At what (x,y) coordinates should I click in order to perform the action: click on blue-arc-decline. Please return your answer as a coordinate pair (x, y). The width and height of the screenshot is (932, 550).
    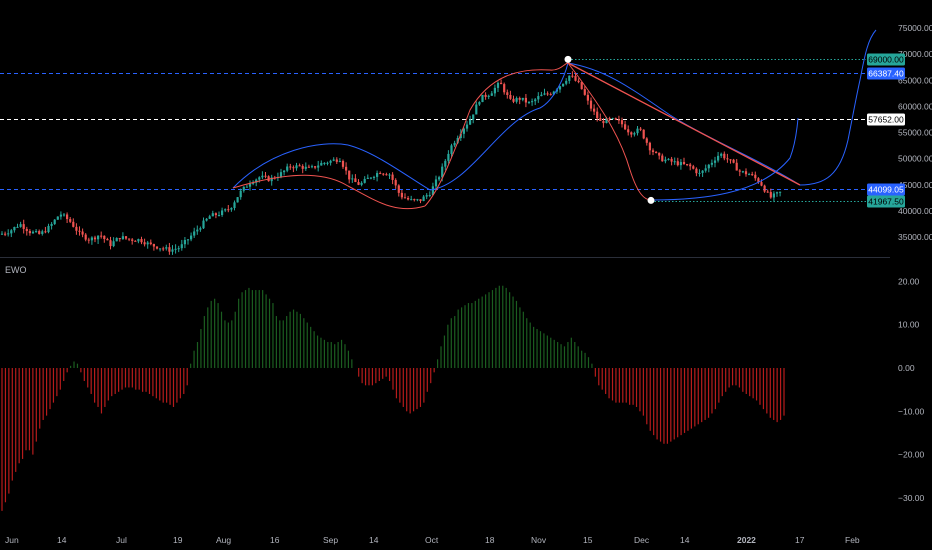
    Looking at the image, I should click on (684, 124).